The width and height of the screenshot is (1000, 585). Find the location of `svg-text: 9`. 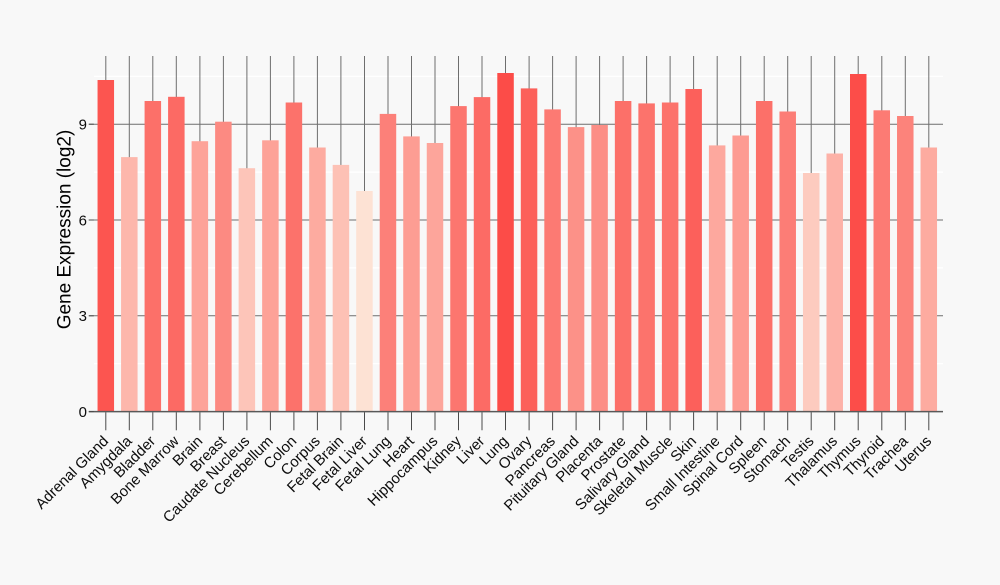

svg-text: 9 is located at coordinates (83, 125).